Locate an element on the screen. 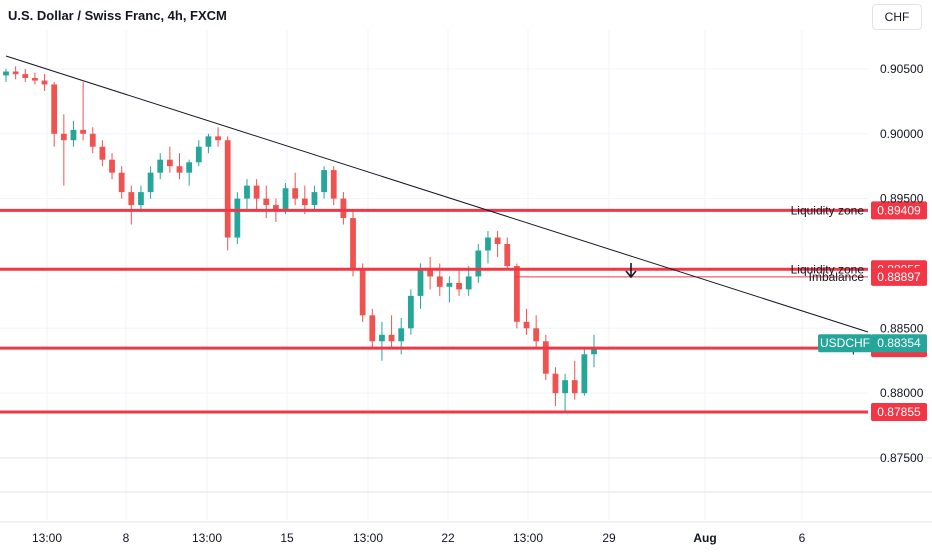  y-tick-label: 0.88500 is located at coordinates (902, 328).